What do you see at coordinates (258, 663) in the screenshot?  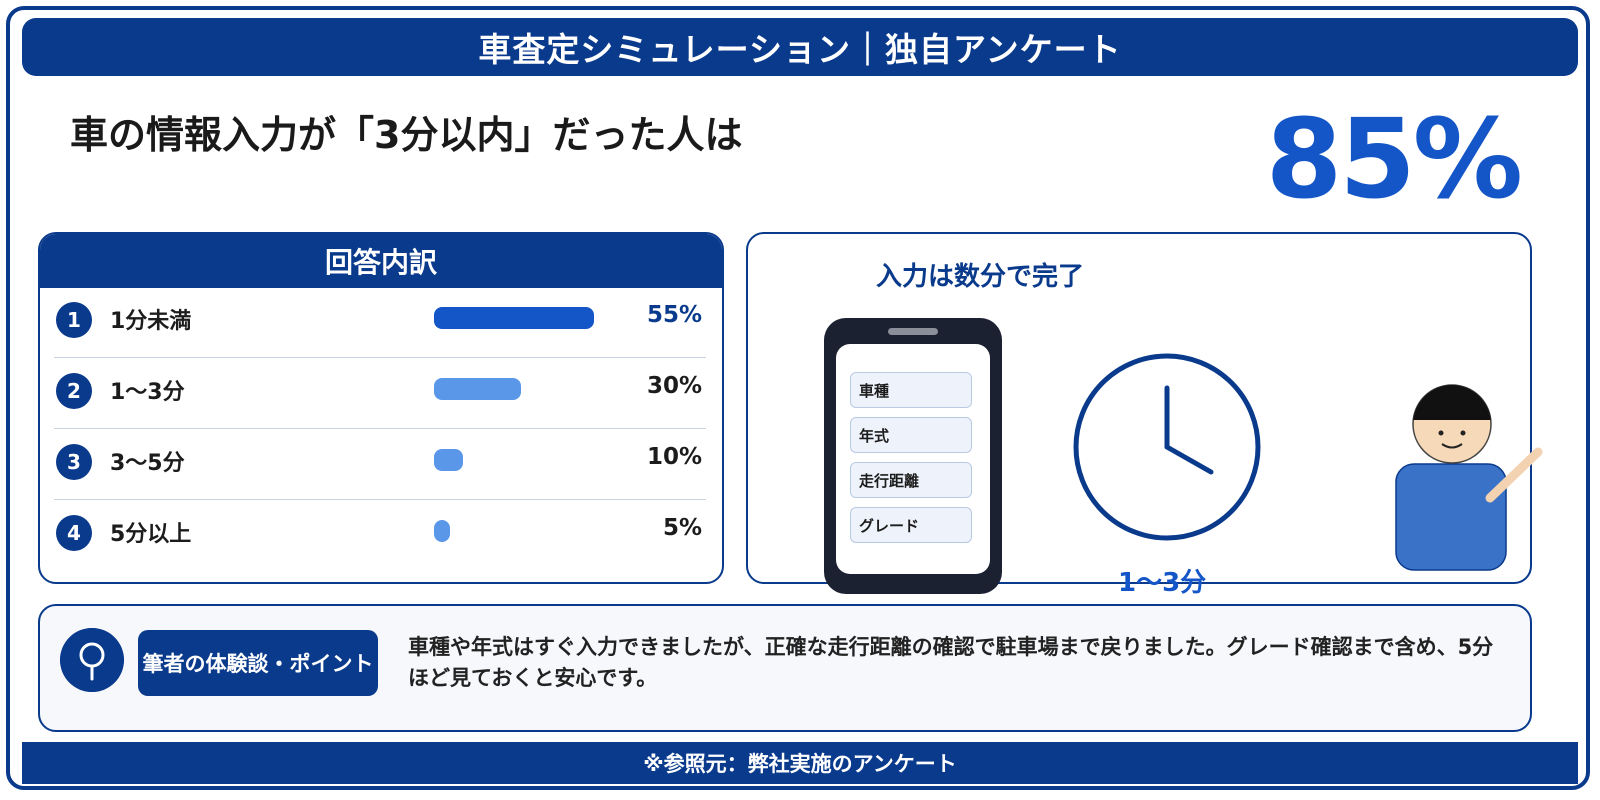 I see `tip-tag: 筆者の体験談・ポイント` at bounding box center [258, 663].